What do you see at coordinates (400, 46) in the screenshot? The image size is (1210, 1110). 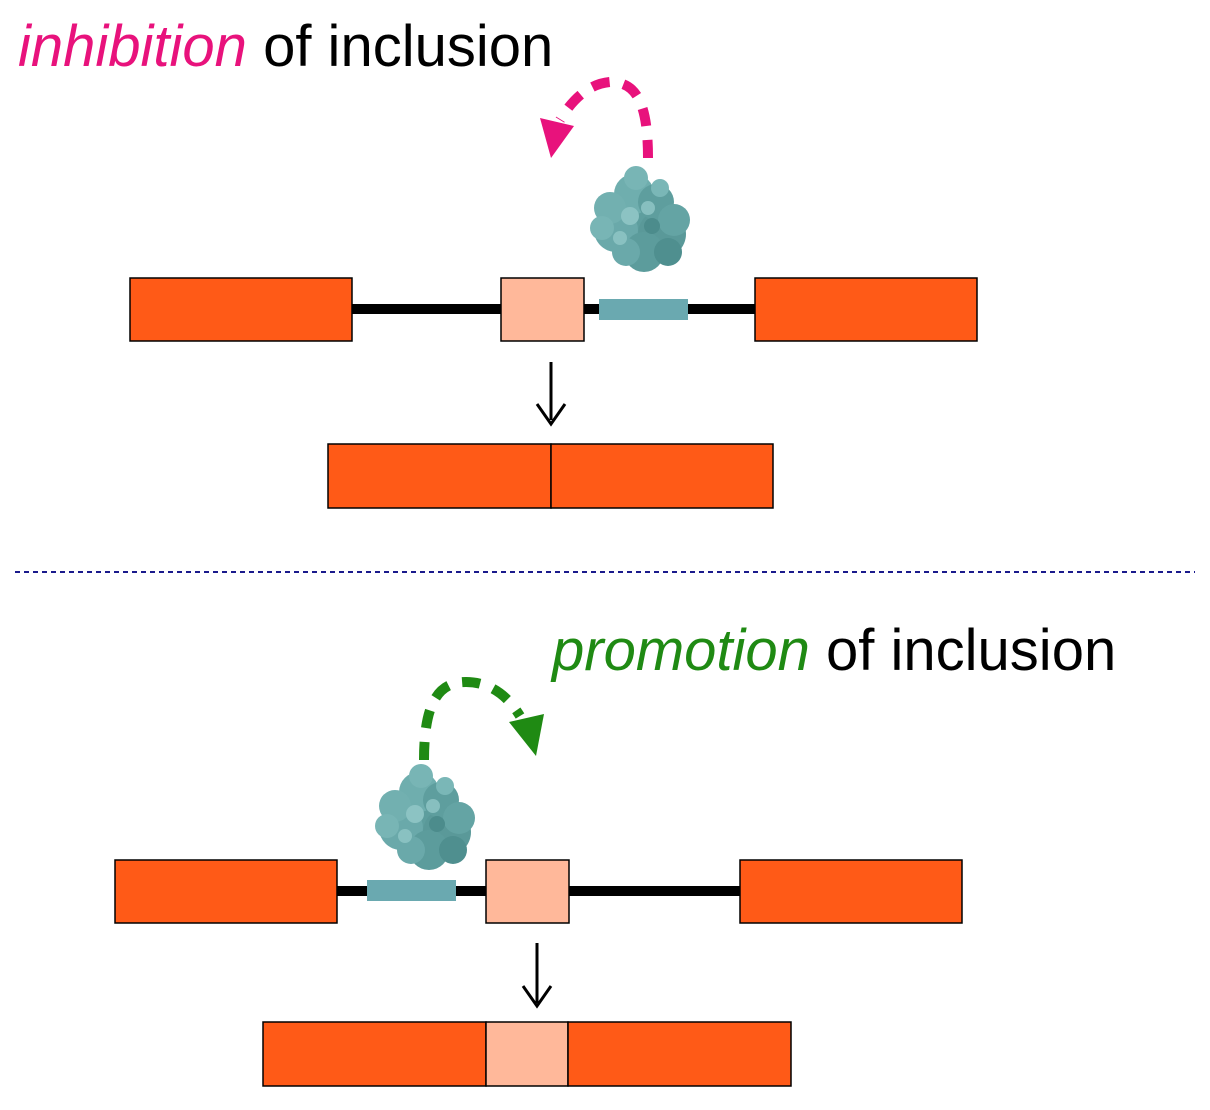 I see `inhibition-title-rest: of inclusion` at bounding box center [400, 46].